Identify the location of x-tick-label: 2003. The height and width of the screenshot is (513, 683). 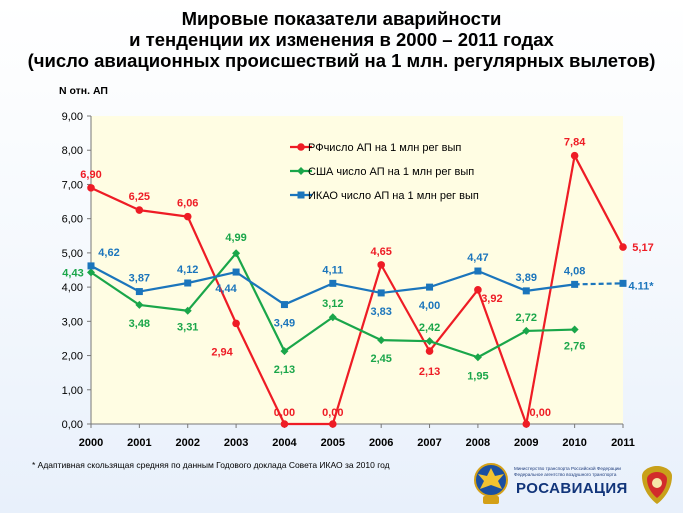
(236, 443).